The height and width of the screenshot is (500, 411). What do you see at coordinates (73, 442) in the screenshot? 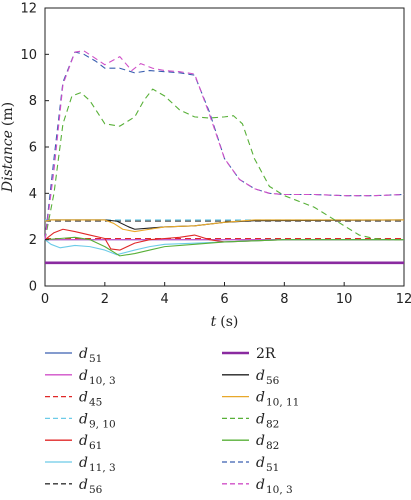
I see `legend-item-d61: d61` at bounding box center [73, 442].